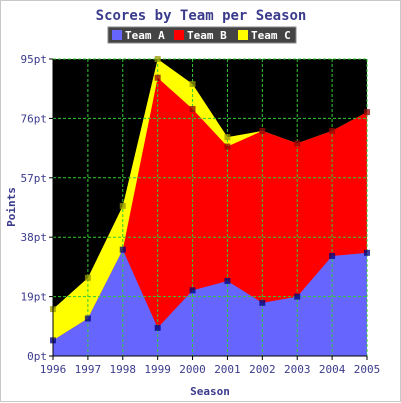  Describe the element at coordinates (34, 237) in the screenshot. I see `y-tick-label: 38pt` at that location.